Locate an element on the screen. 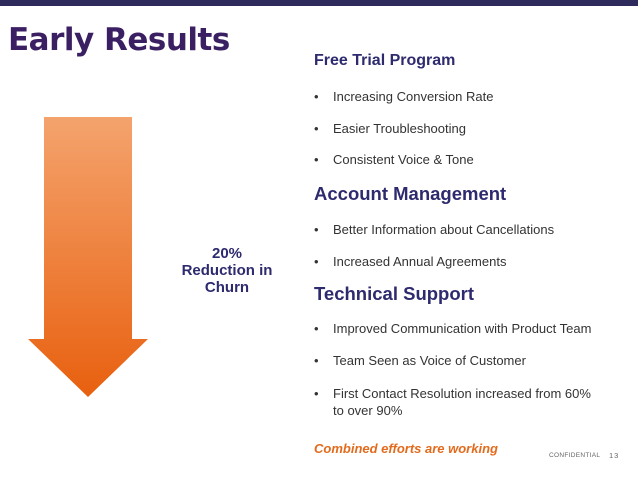 Image resolution: width=638 pixels, height=479 pixels. page-number: 13 is located at coordinates (614, 455).